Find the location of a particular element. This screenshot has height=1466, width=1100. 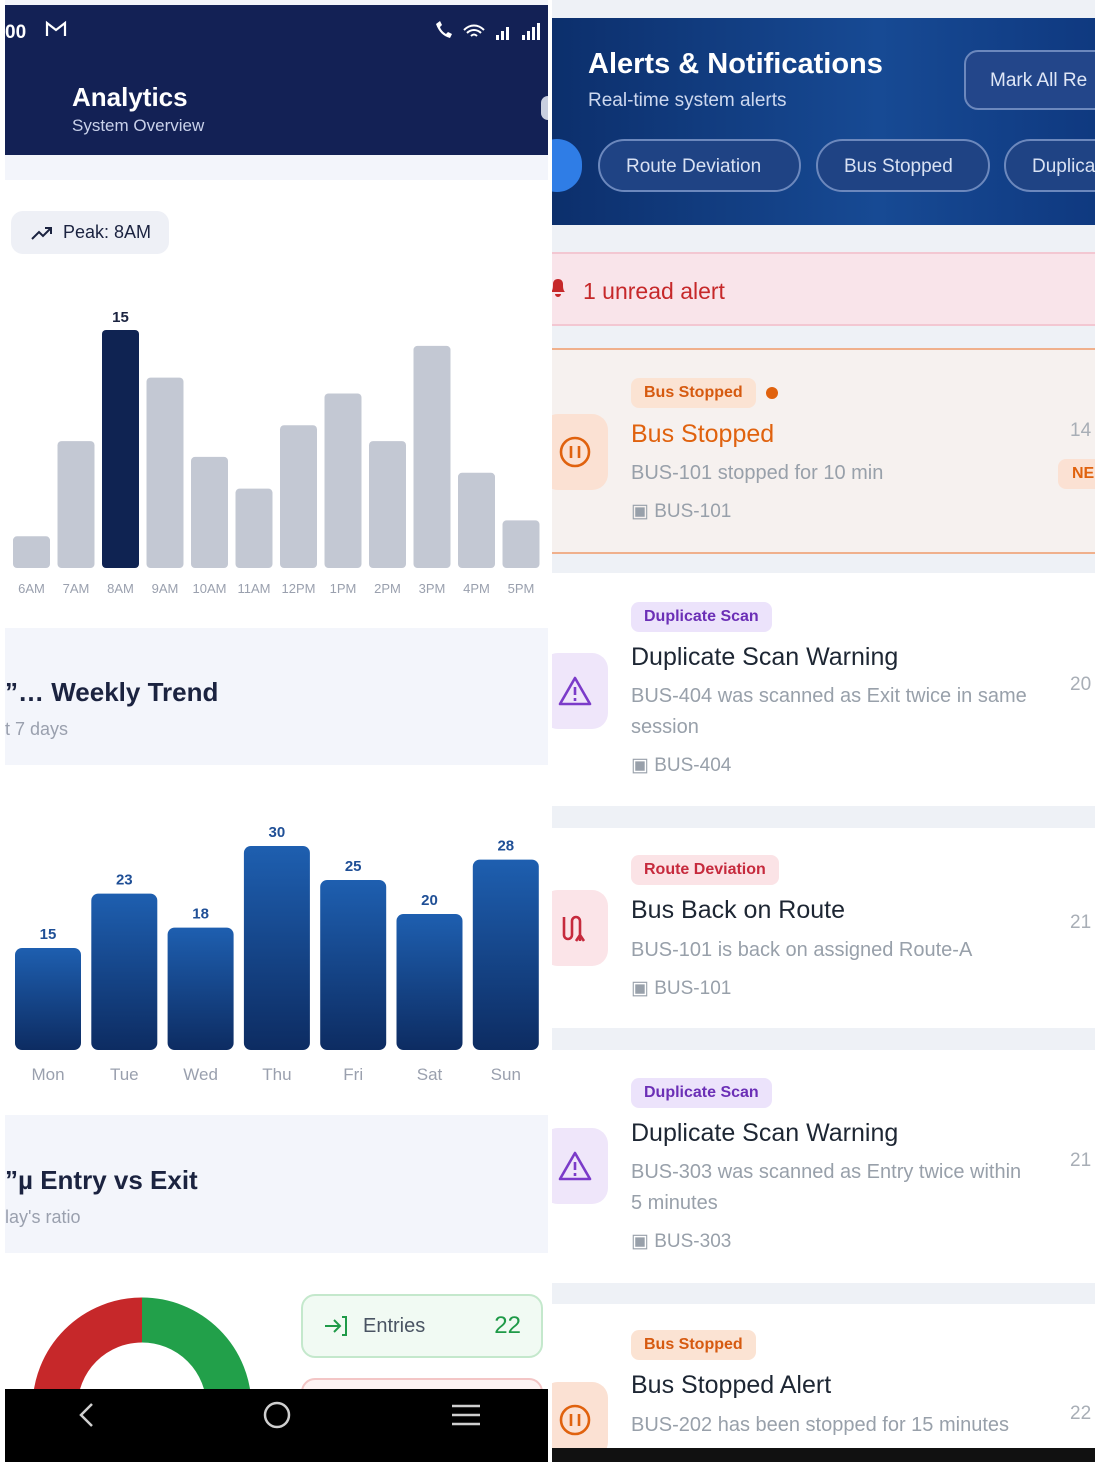

bar-12PM is located at coordinates (298, 496).